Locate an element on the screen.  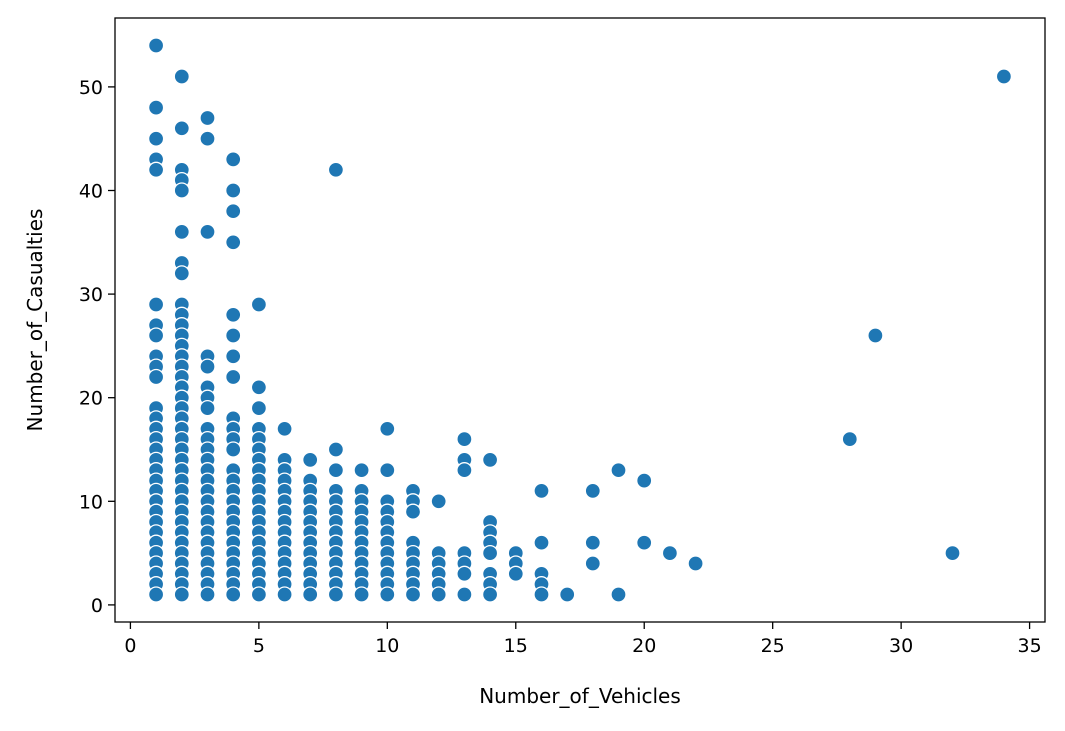
x-tick-label: 10 is located at coordinates (387, 646).